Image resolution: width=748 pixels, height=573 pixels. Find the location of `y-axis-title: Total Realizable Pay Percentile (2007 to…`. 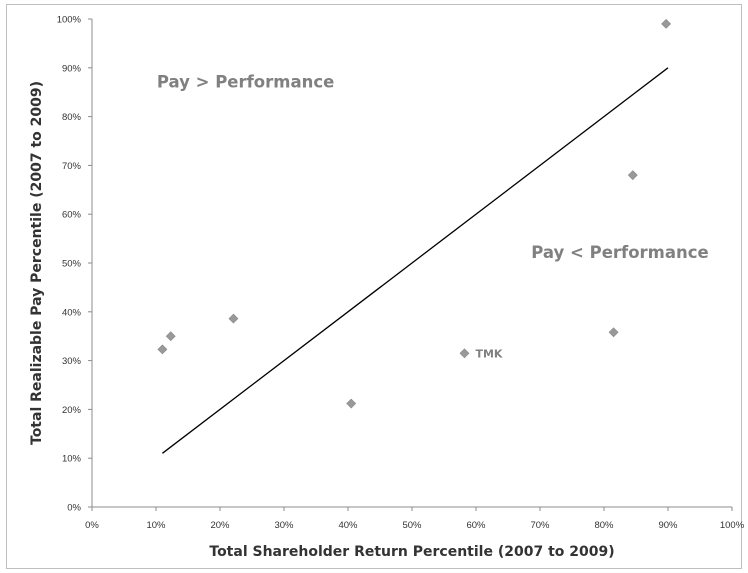

y-axis-title: Total Realizable Pay Percentile (2007 to… is located at coordinates (37, 263).